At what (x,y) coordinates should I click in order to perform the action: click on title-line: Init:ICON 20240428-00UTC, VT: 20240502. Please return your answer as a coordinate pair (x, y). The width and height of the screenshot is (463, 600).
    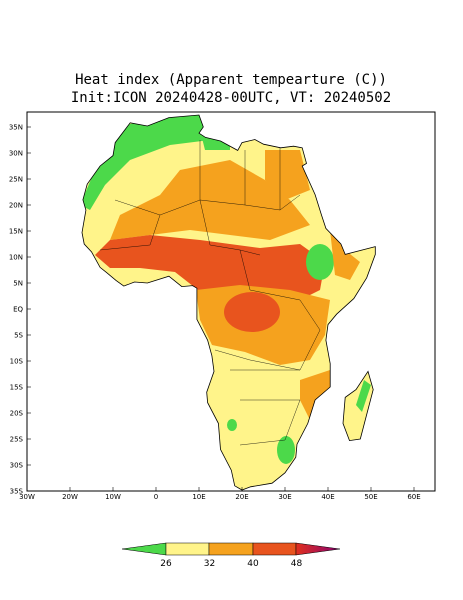
    Looking at the image, I should click on (231, 98).